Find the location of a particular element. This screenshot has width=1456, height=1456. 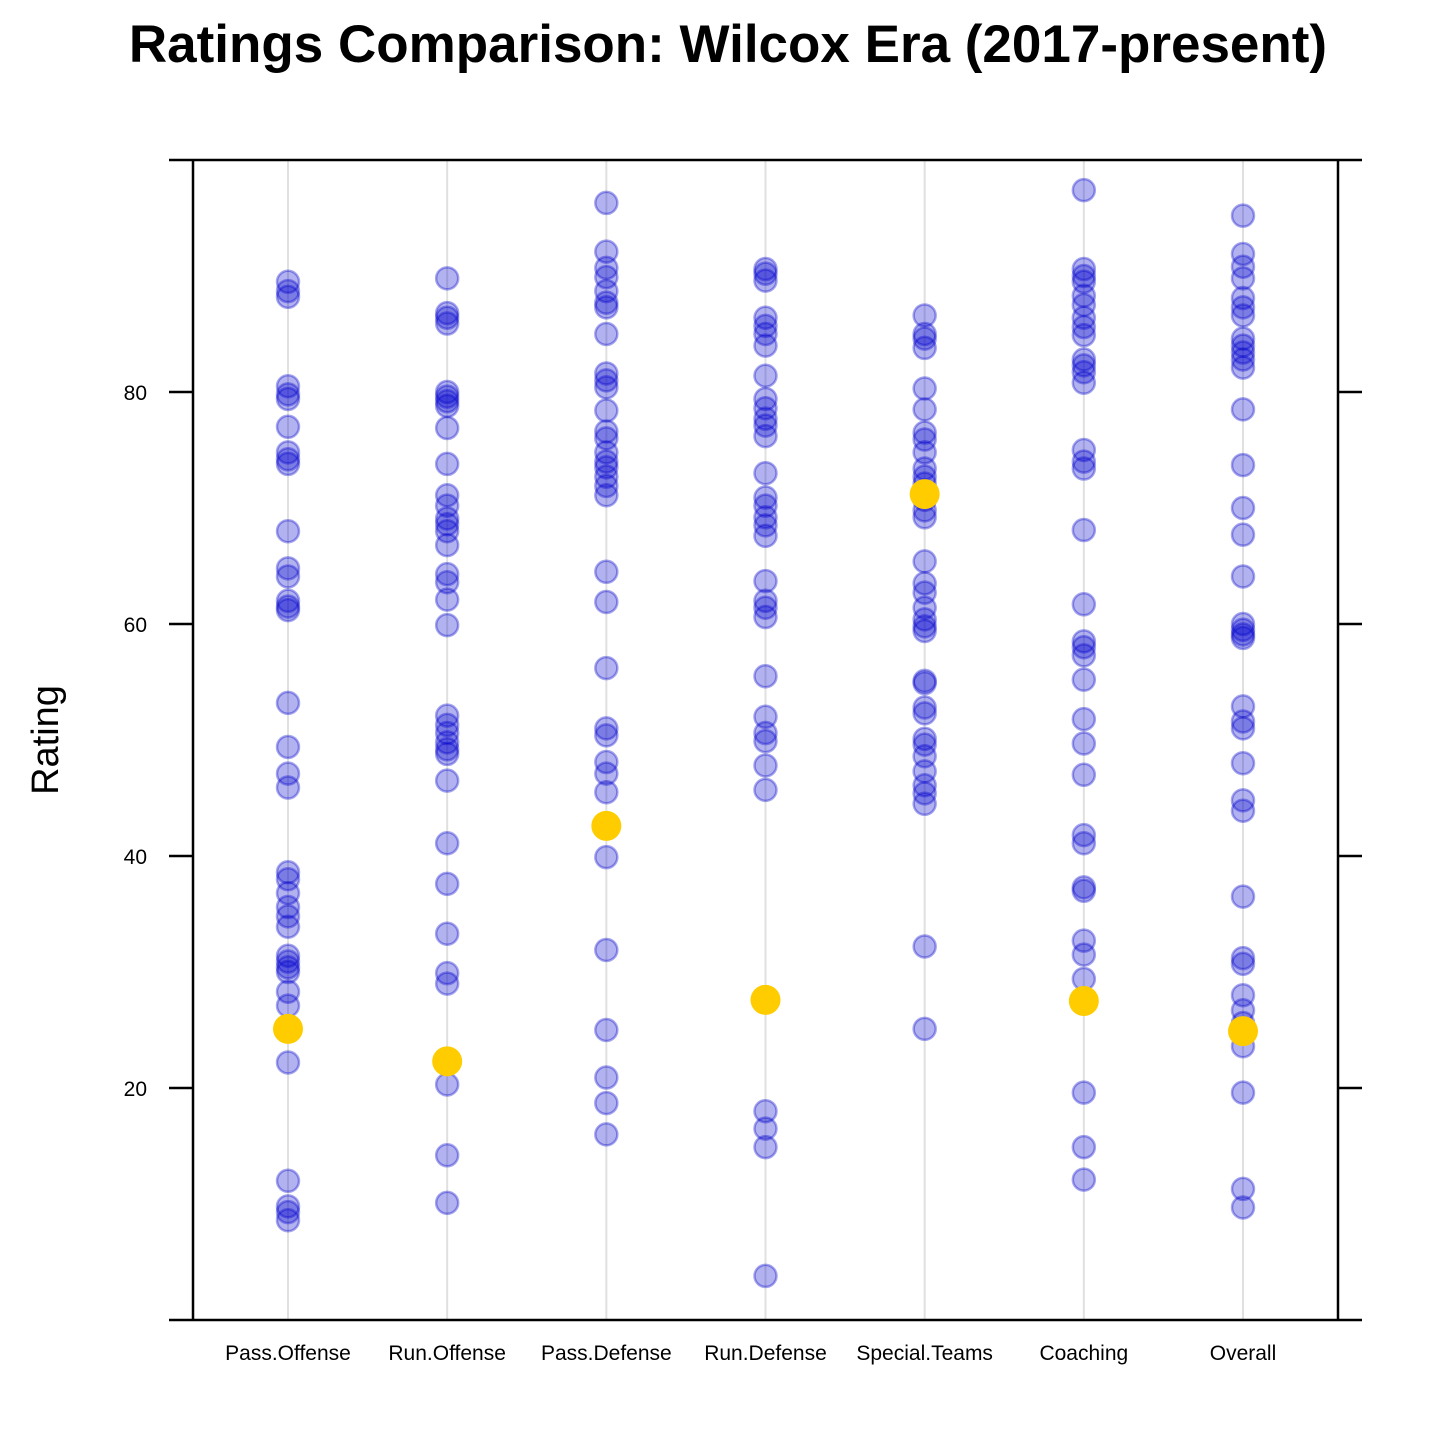

data-point-Run.Offense-10 is located at coordinates (447, 495).